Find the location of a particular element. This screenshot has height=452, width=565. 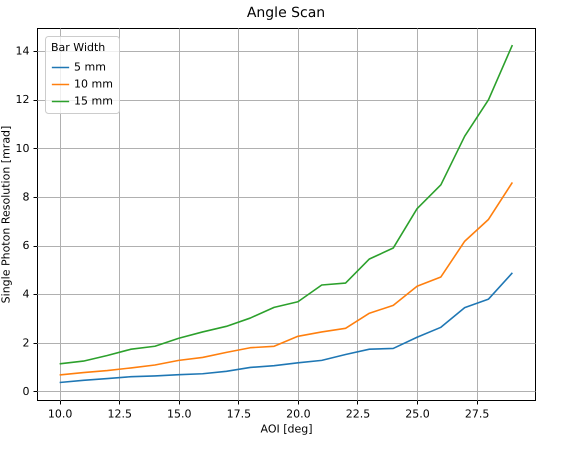

legend-label: 15 mm is located at coordinates (93, 101).